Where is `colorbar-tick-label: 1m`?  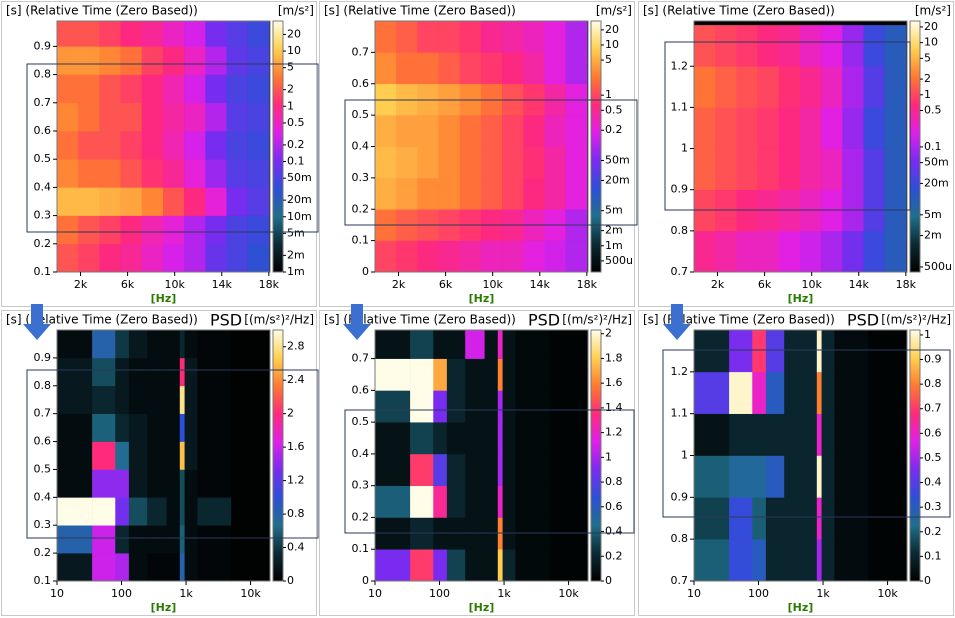 colorbar-tick-label: 1m is located at coordinates (296, 271).